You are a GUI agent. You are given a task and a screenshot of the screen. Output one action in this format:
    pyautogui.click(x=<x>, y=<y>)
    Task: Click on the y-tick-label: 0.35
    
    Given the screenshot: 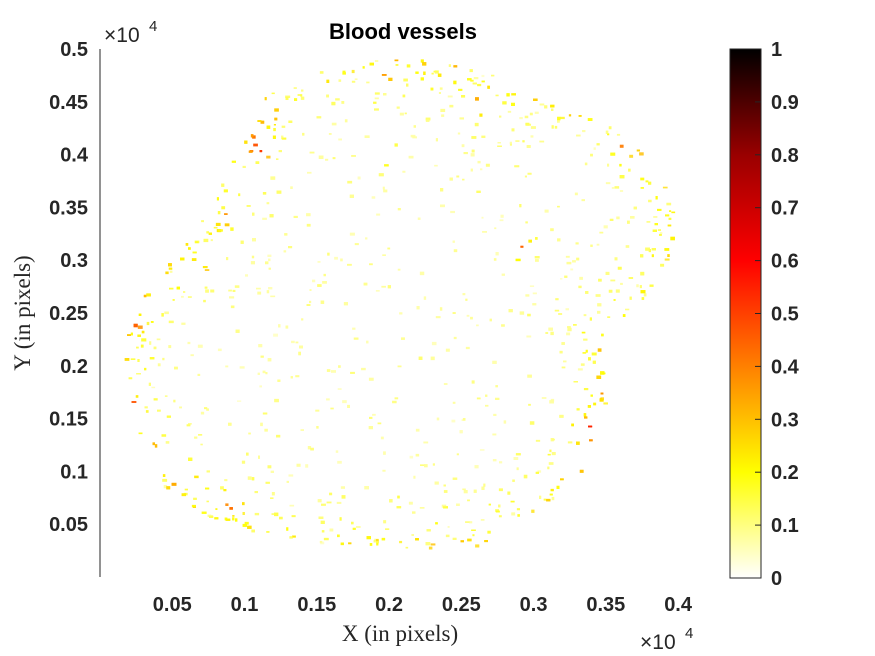 What is the action you would take?
    pyautogui.click(x=68, y=208)
    